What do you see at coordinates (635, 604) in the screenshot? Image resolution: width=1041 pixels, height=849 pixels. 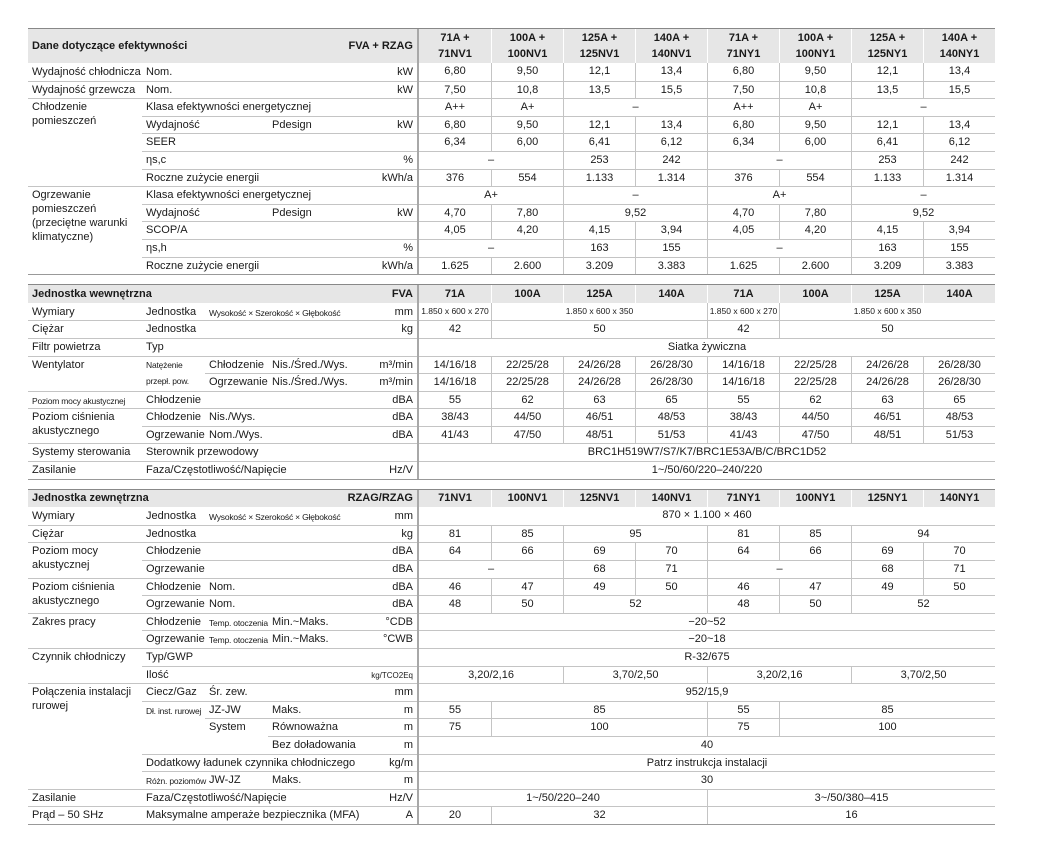 I see `value-cell: 52` at bounding box center [635, 604].